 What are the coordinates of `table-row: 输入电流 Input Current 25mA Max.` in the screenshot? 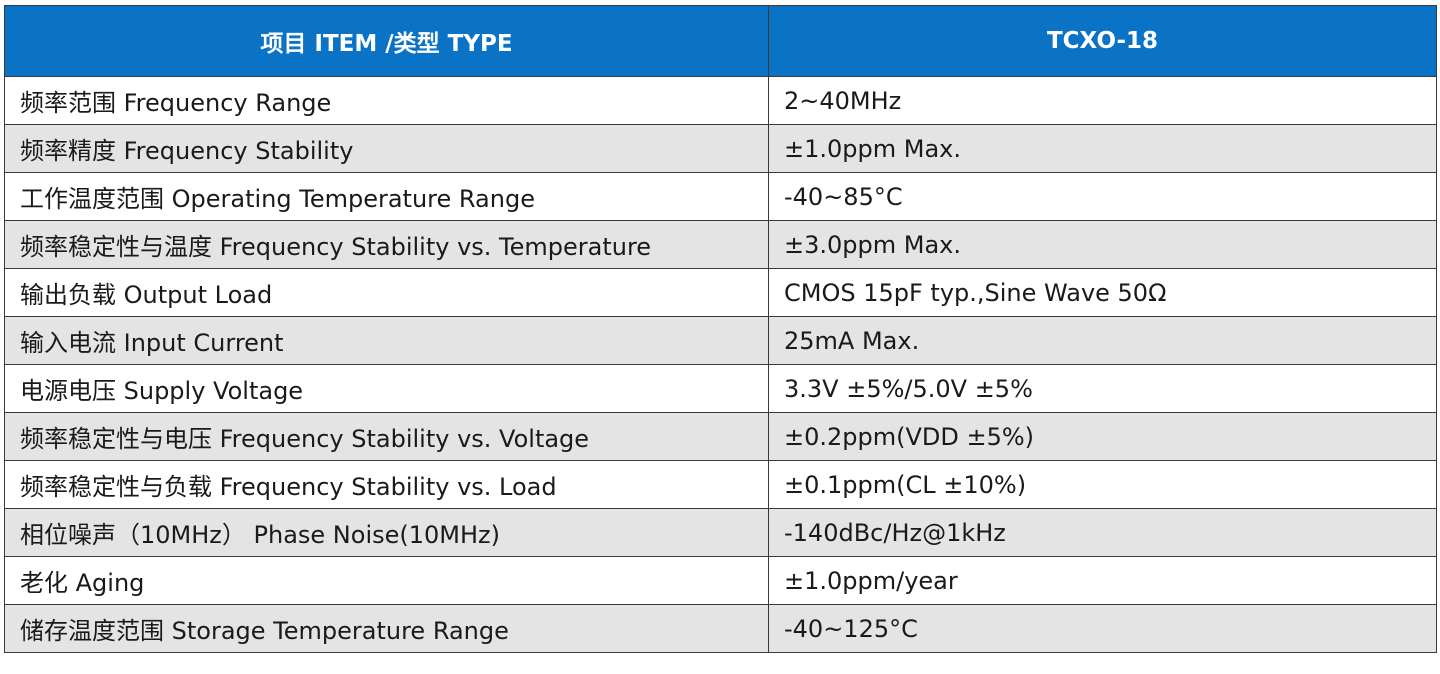 It's located at (720, 340).